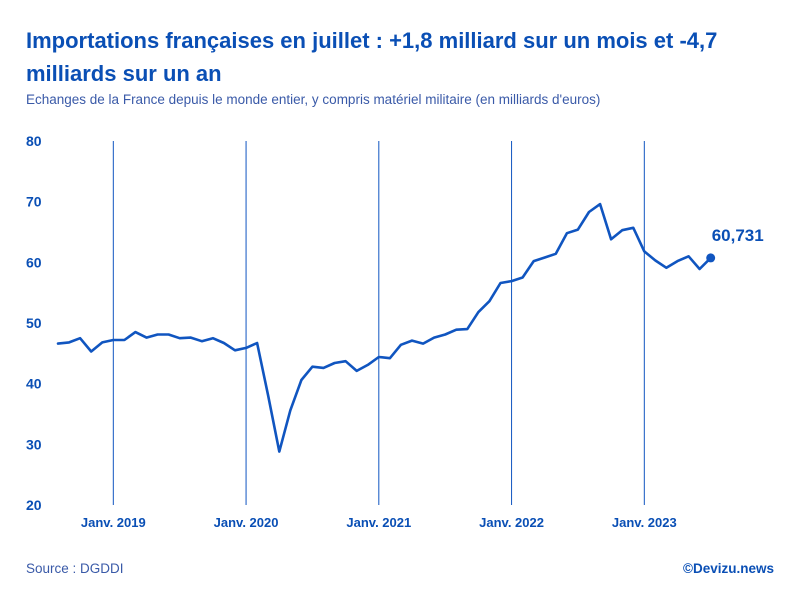 Image resolution: width=800 pixels, height=600 pixels. Describe the element at coordinates (34, 262) in the screenshot. I see `y-tick-label: 60` at that location.